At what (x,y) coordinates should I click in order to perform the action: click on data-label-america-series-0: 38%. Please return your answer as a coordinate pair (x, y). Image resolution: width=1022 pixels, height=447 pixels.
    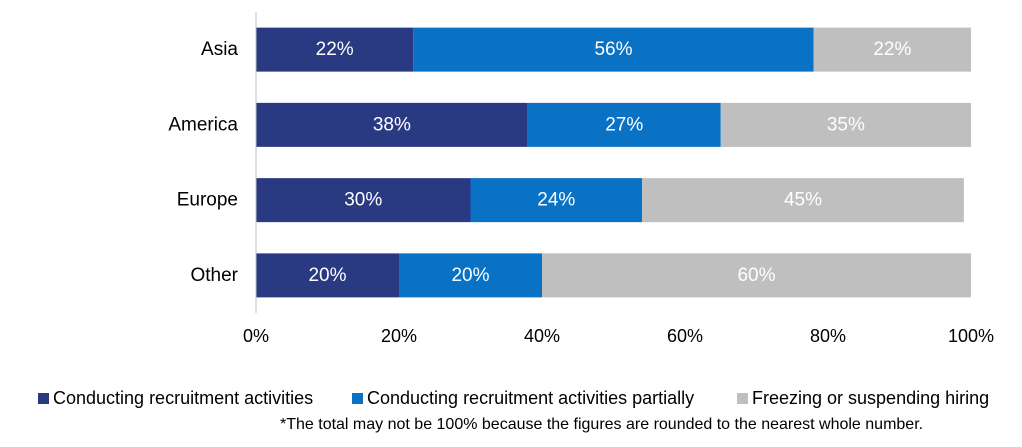
    Looking at the image, I should click on (392, 124).